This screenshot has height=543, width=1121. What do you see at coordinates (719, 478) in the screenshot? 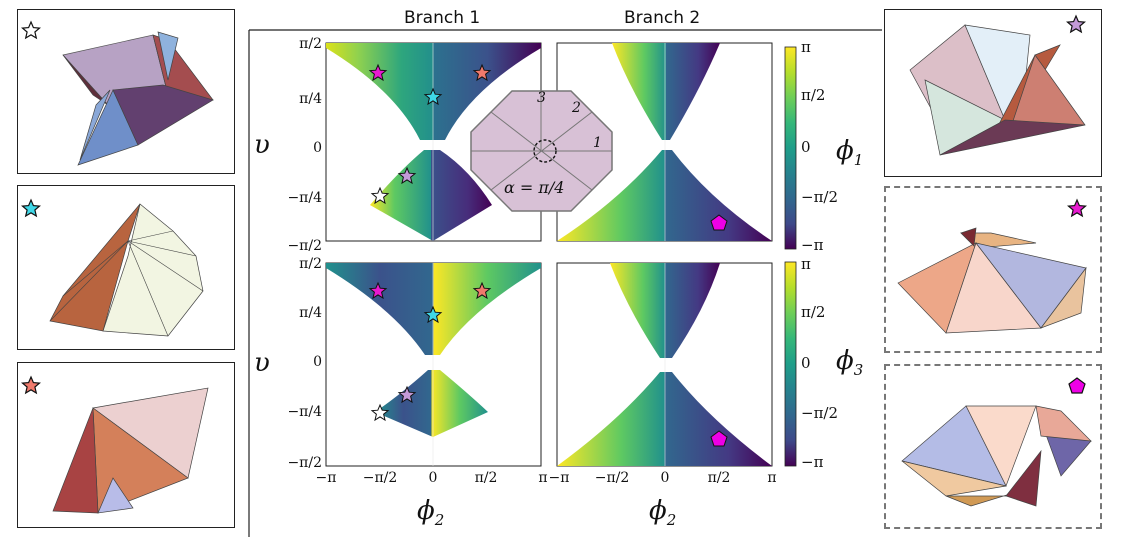
I see `x-tick-right-4: π/2` at bounding box center [719, 478].